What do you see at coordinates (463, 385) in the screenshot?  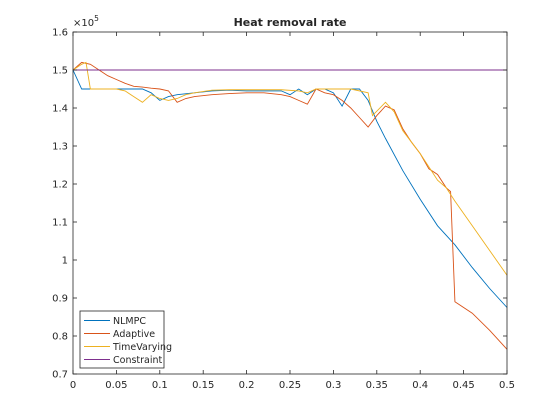 I see `x-tick-label: 0.45` at bounding box center [463, 385].